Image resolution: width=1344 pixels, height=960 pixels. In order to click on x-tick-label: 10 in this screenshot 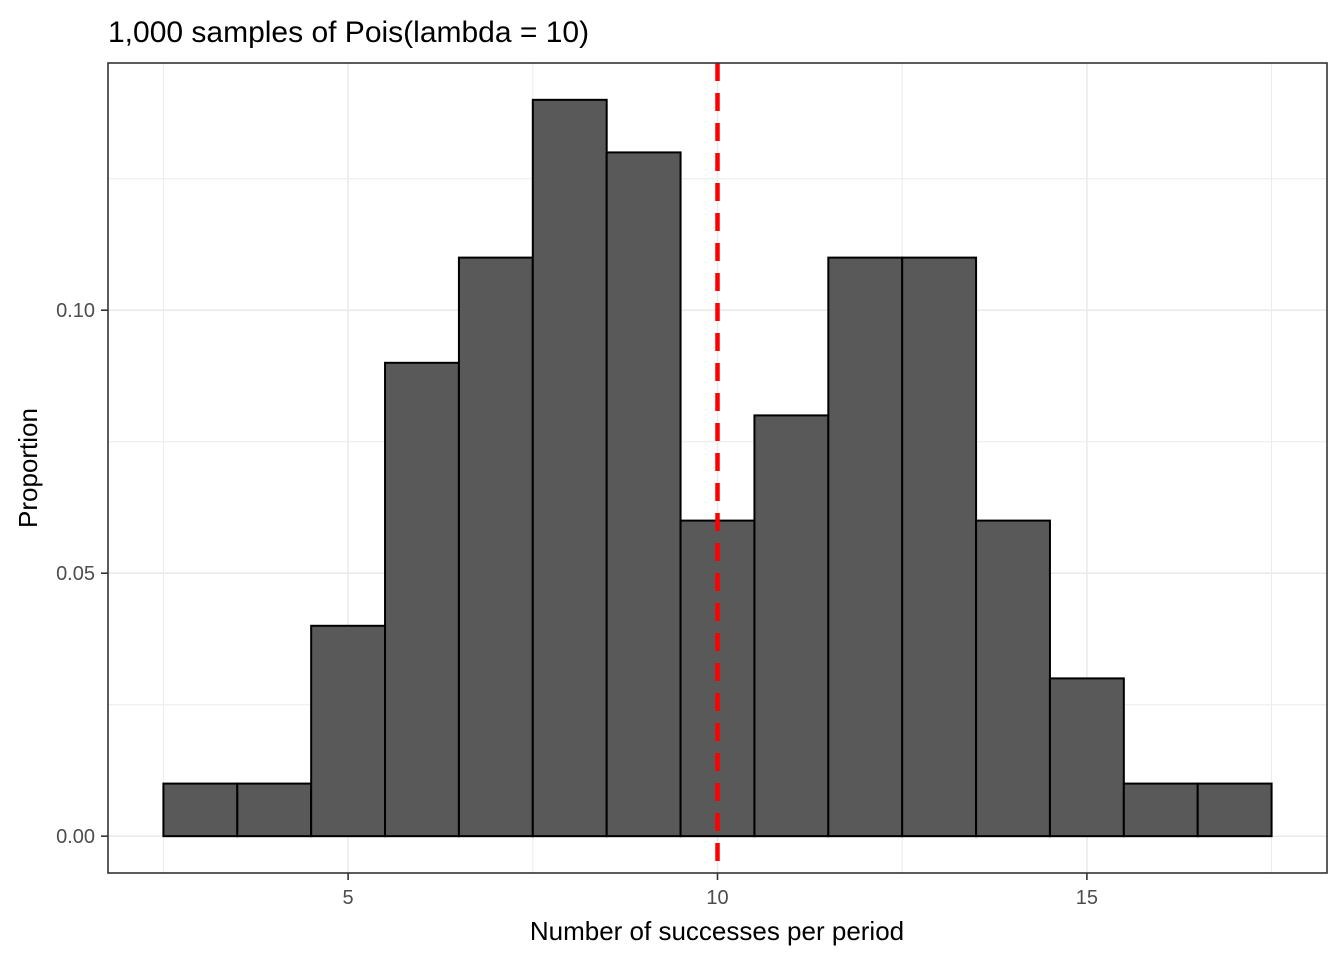, I will do `click(717, 898)`.